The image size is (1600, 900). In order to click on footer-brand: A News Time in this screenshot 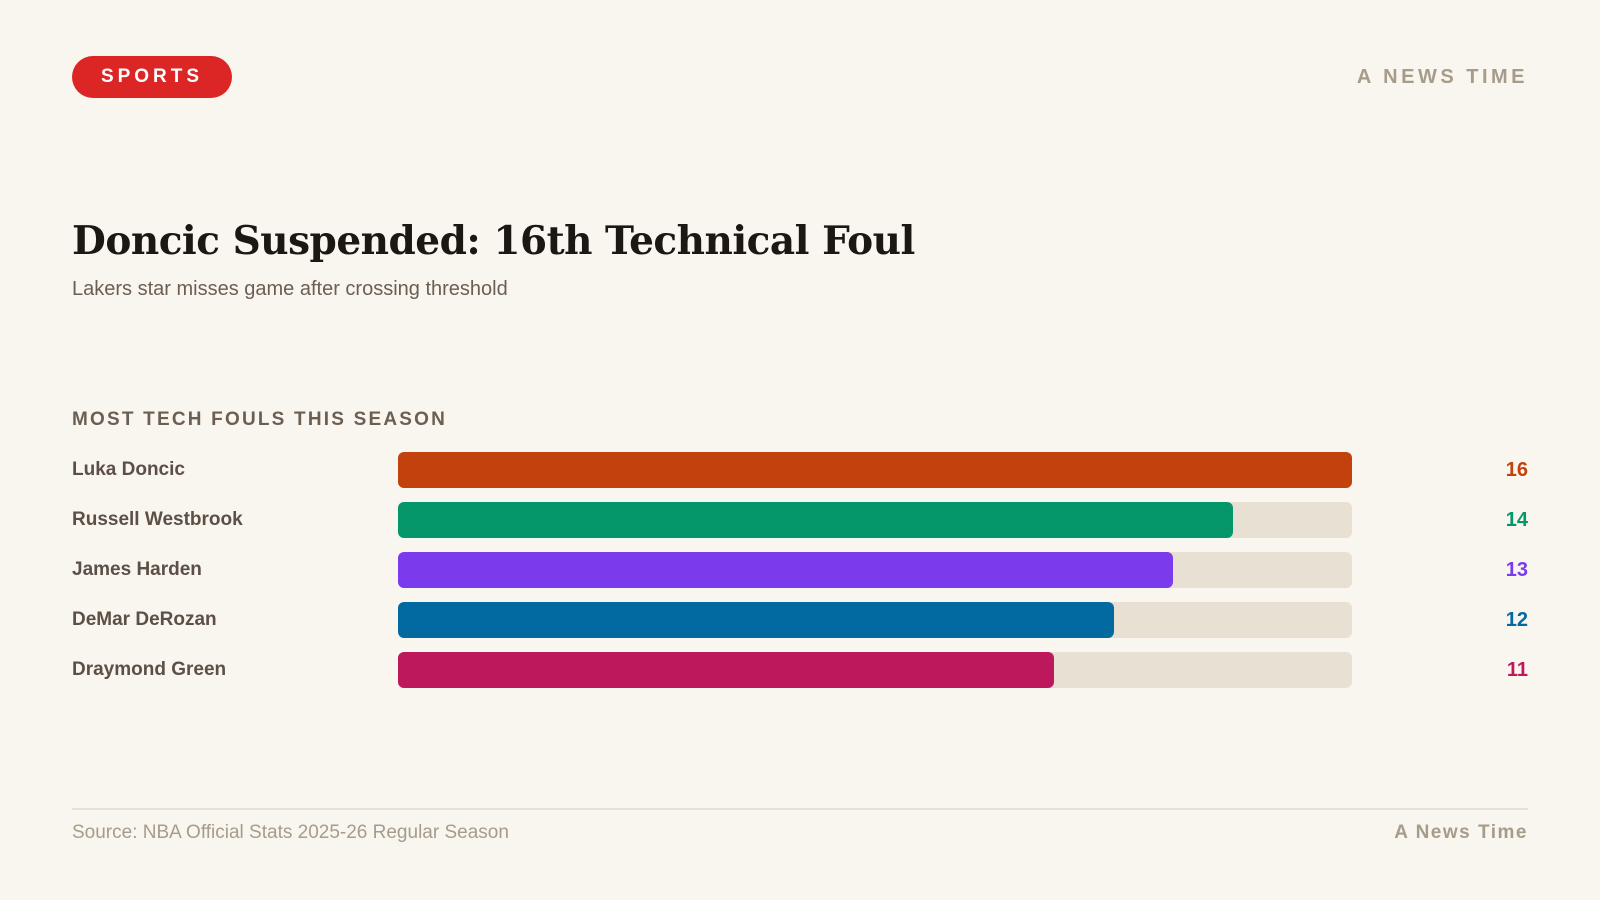, I will do `click(1461, 832)`.